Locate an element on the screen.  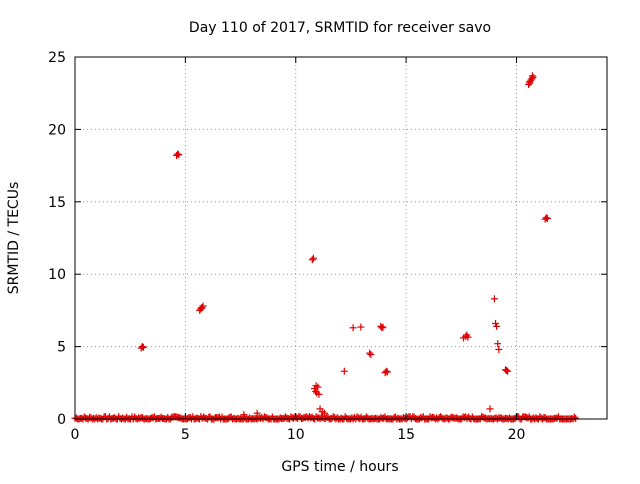
x-tick-label: 10 is located at coordinates (296, 435).